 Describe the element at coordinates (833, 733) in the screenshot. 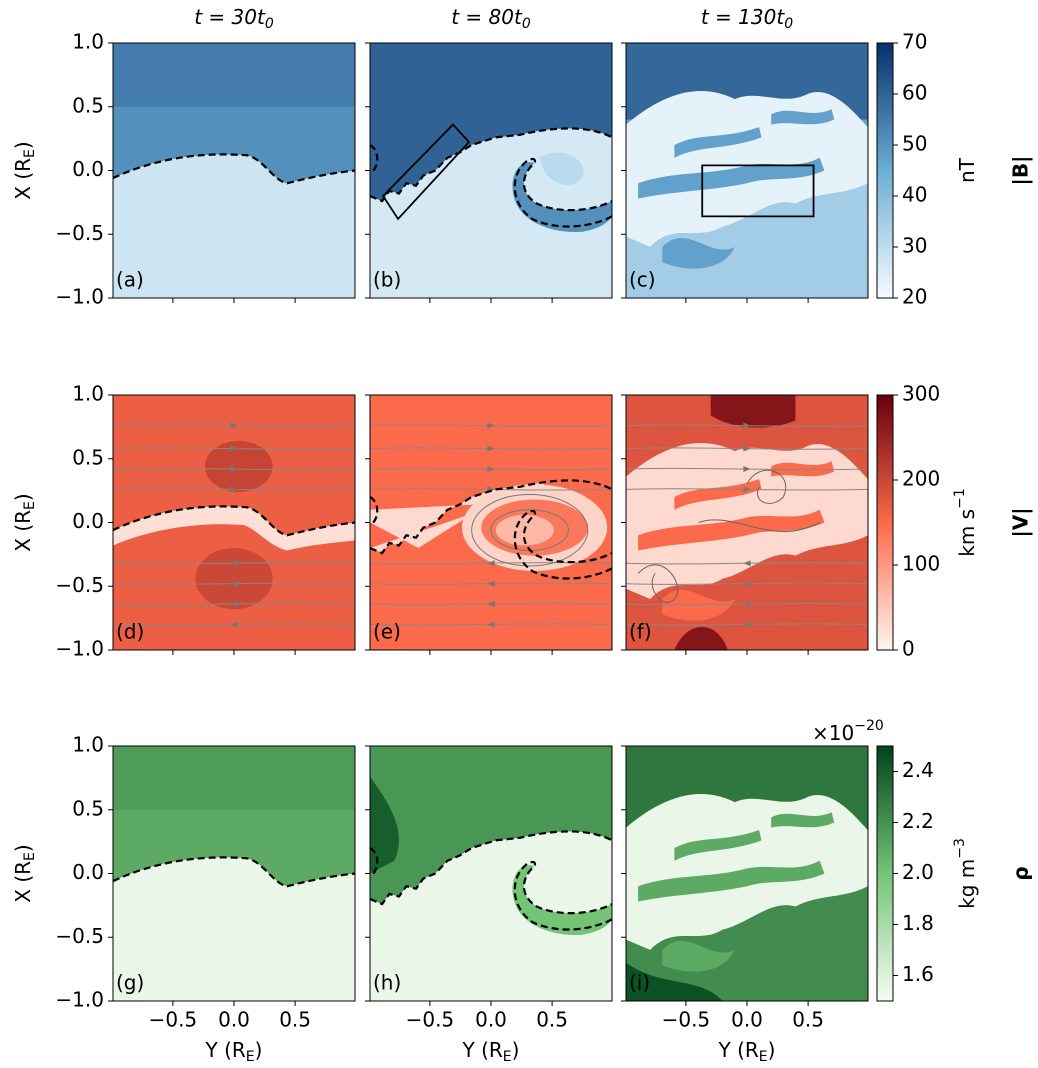

I see `colorbar-offset-part: ×10` at that location.